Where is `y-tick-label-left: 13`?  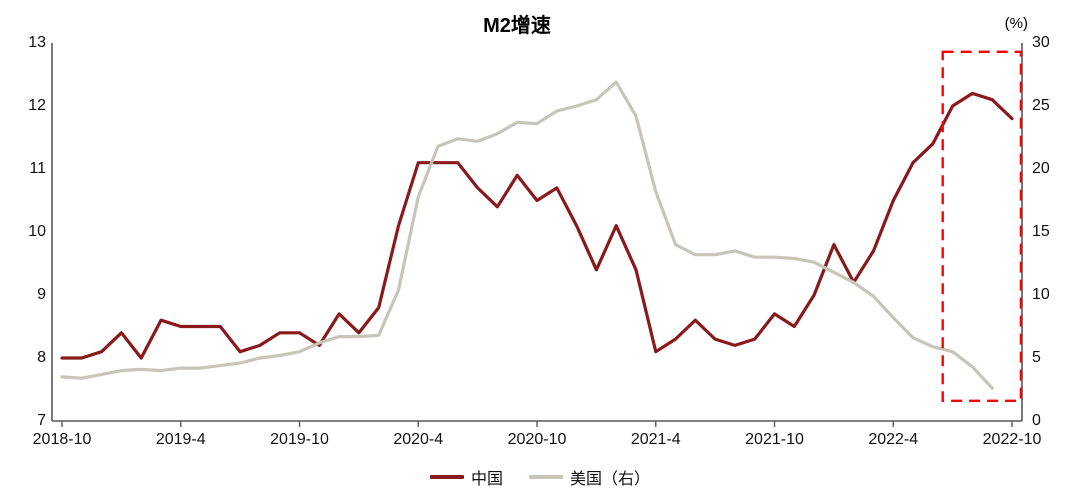 y-tick-label-left: 13 is located at coordinates (37, 42).